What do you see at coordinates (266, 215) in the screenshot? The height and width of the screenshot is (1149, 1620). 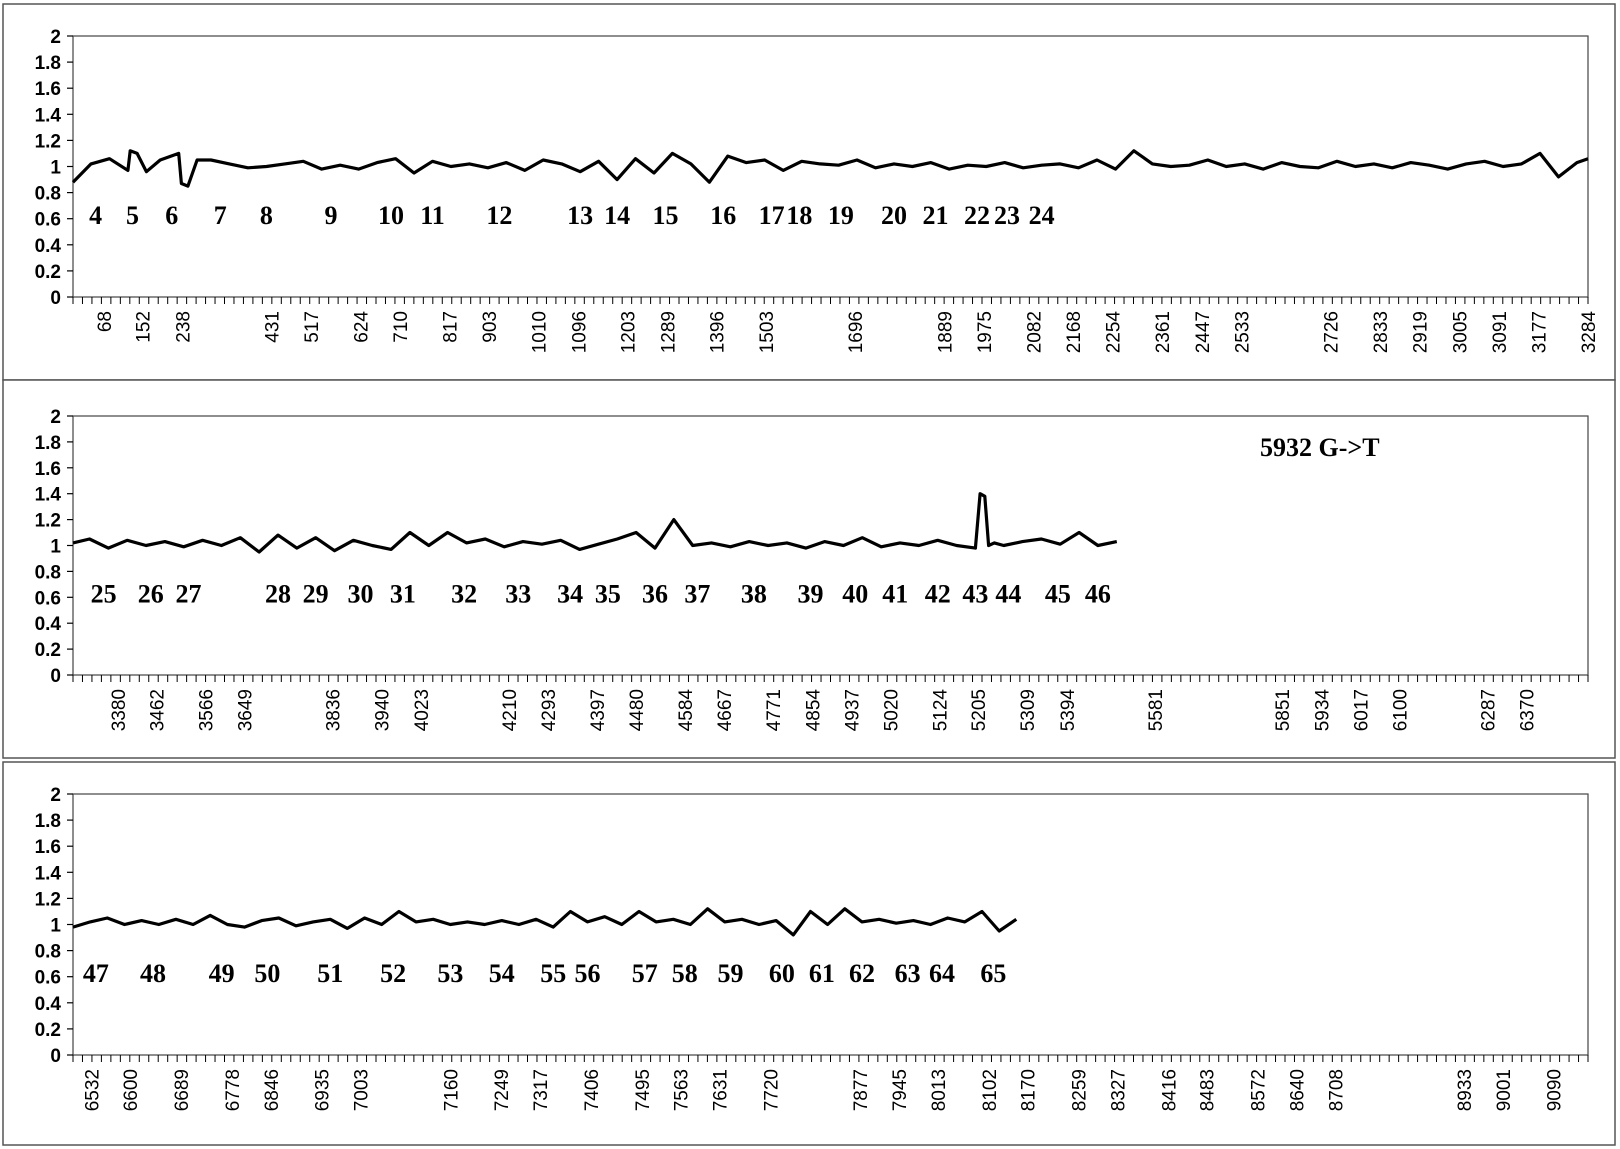 I see `exon-label: 8` at bounding box center [266, 215].